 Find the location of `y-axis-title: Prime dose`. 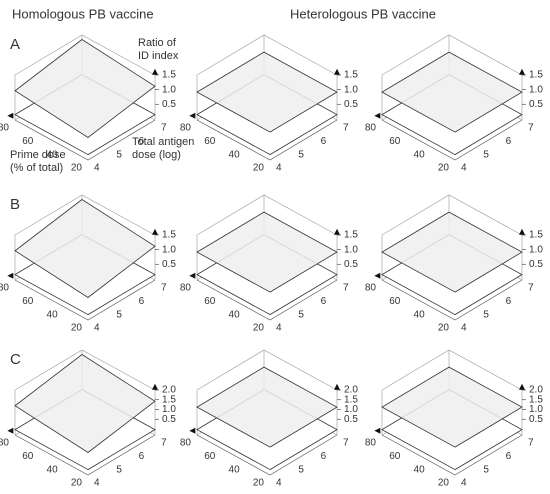

y-axis-title: Prime dose is located at coordinates (38, 155).